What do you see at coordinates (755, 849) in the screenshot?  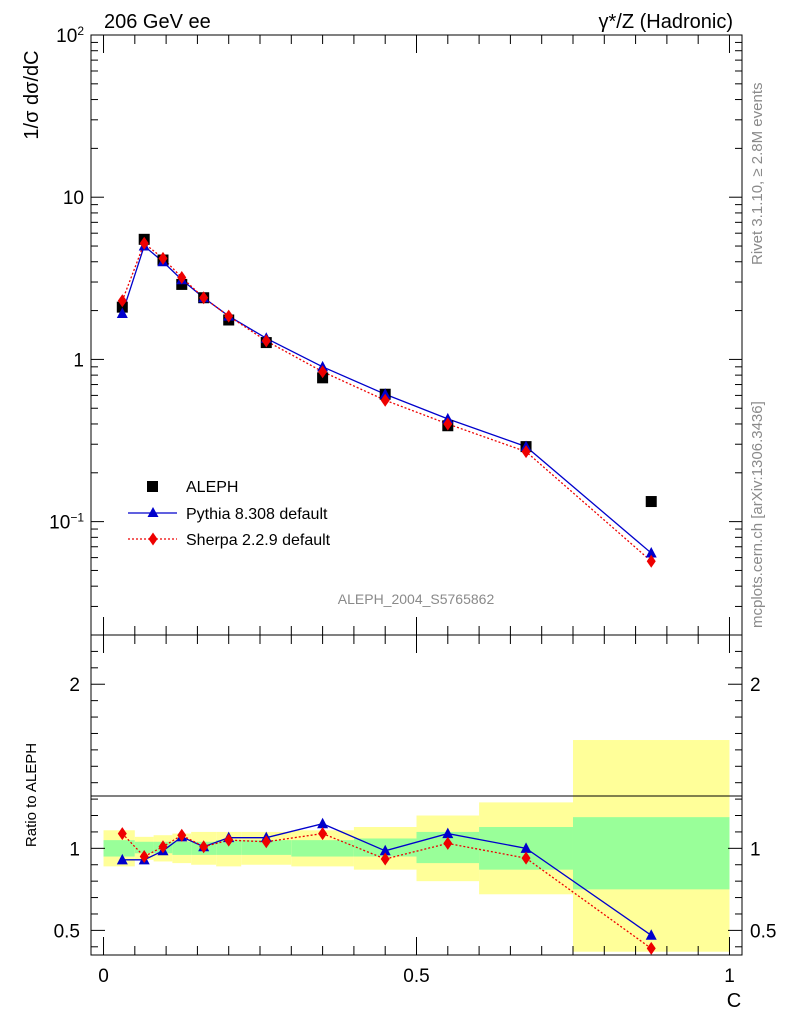 I see `ratio-y-tick-label-right: 1` at bounding box center [755, 849].